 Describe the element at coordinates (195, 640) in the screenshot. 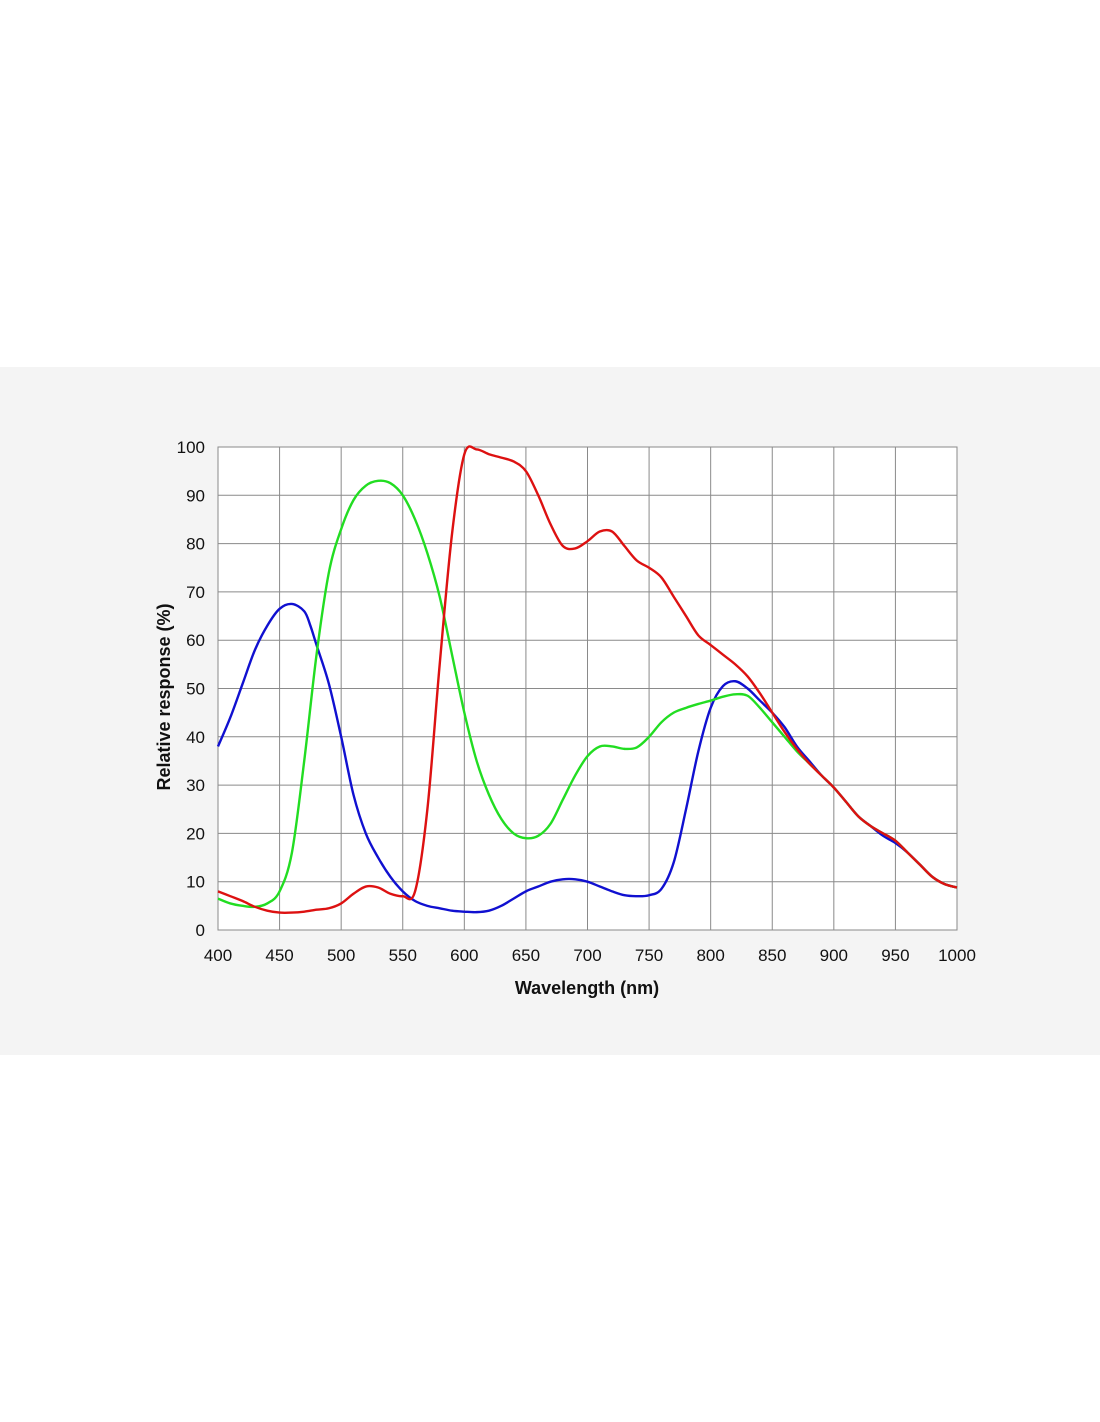

I see `y-tick-label: 60` at that location.